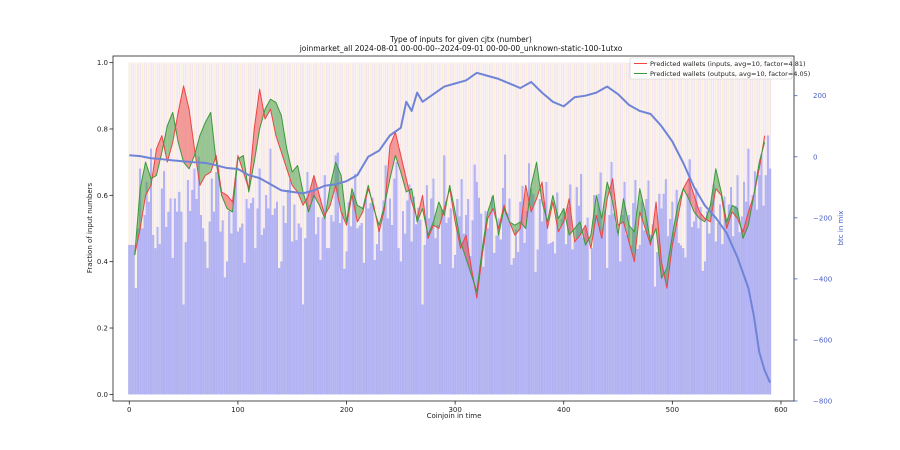  Describe the element at coordinates (102, 395) in the screenshot. I see `y-tick-label: 0.0` at that location.